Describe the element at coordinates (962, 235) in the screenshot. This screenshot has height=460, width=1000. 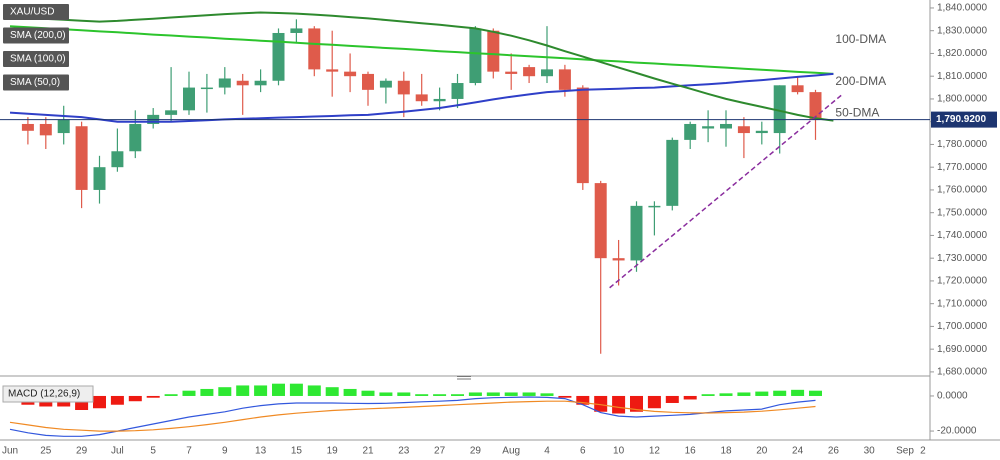
I see `y-tick-label: 1,740.0000` at that location.